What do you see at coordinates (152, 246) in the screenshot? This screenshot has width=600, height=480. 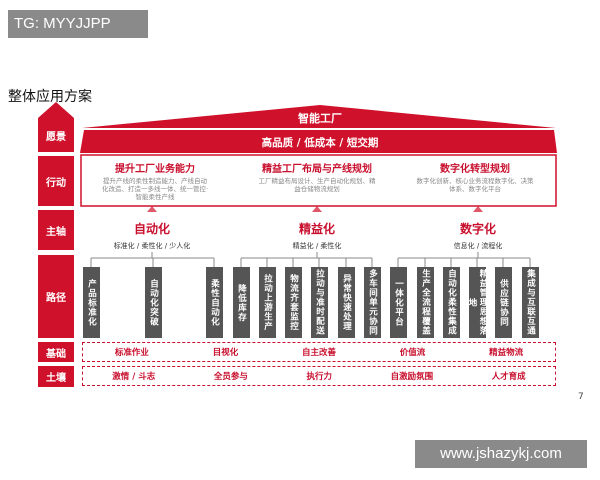 I see `axis-sub: 标准化 / 柔性化 / 少人化` at bounding box center [152, 246].